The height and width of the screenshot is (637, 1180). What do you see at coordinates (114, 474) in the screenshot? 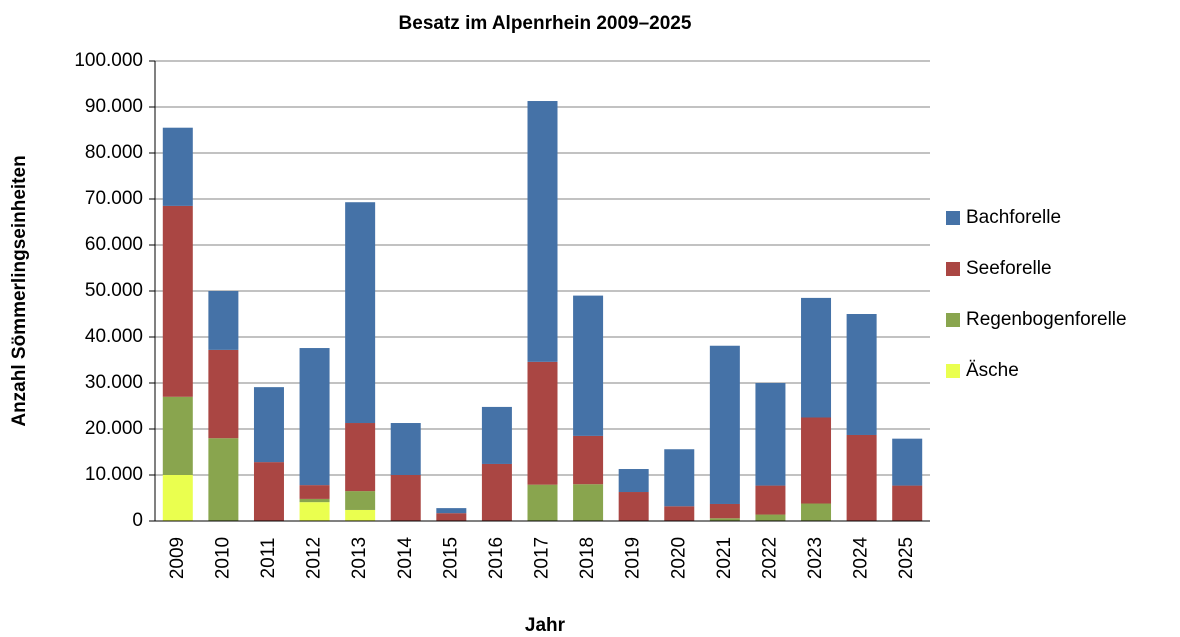
I see `y-tick-label: 10.000` at bounding box center [114, 474].